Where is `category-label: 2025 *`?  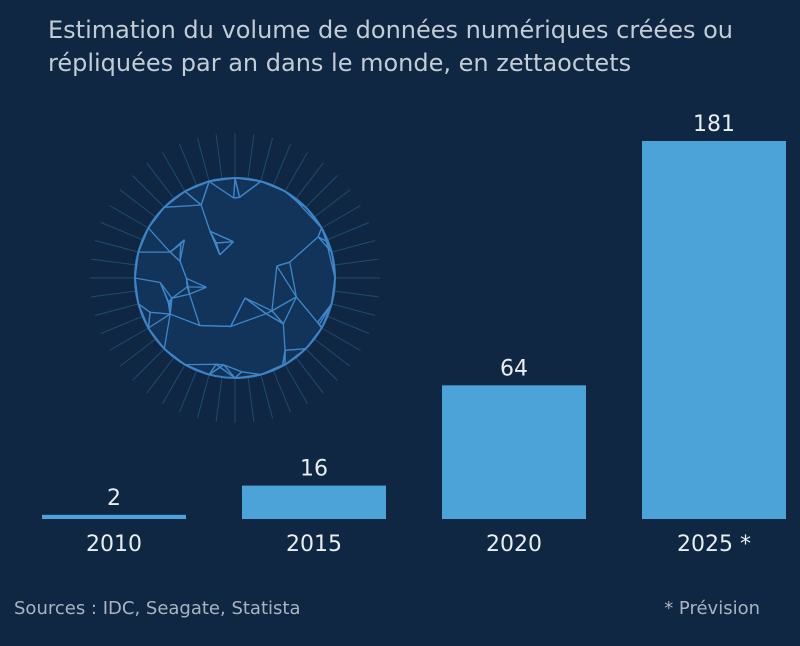
category-label: 2025 * is located at coordinates (714, 544).